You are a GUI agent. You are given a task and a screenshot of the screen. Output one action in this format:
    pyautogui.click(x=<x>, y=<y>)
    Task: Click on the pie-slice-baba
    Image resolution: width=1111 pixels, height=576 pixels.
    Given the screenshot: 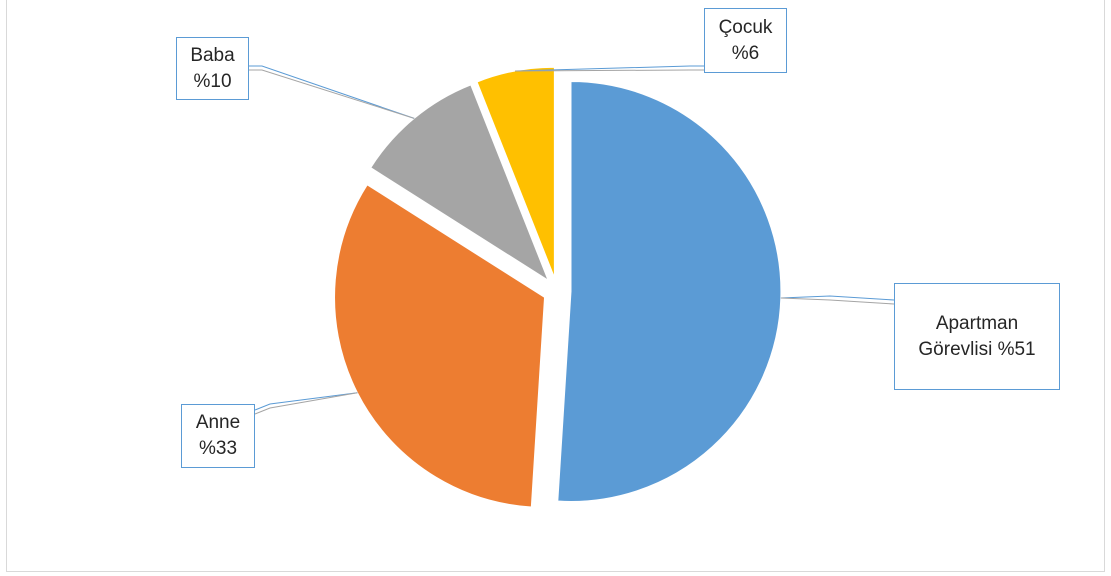 What is the action you would take?
    pyautogui.click(x=460, y=183)
    